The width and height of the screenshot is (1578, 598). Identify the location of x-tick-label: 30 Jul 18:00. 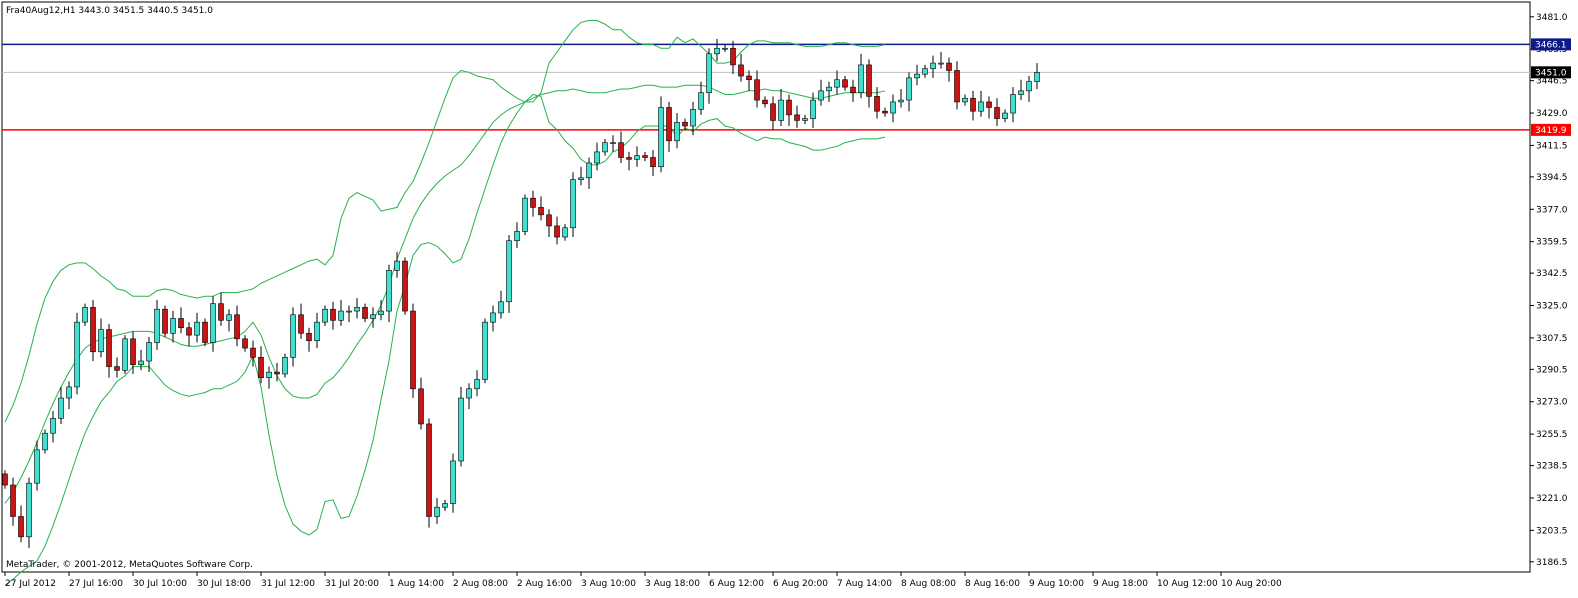
(224, 584).